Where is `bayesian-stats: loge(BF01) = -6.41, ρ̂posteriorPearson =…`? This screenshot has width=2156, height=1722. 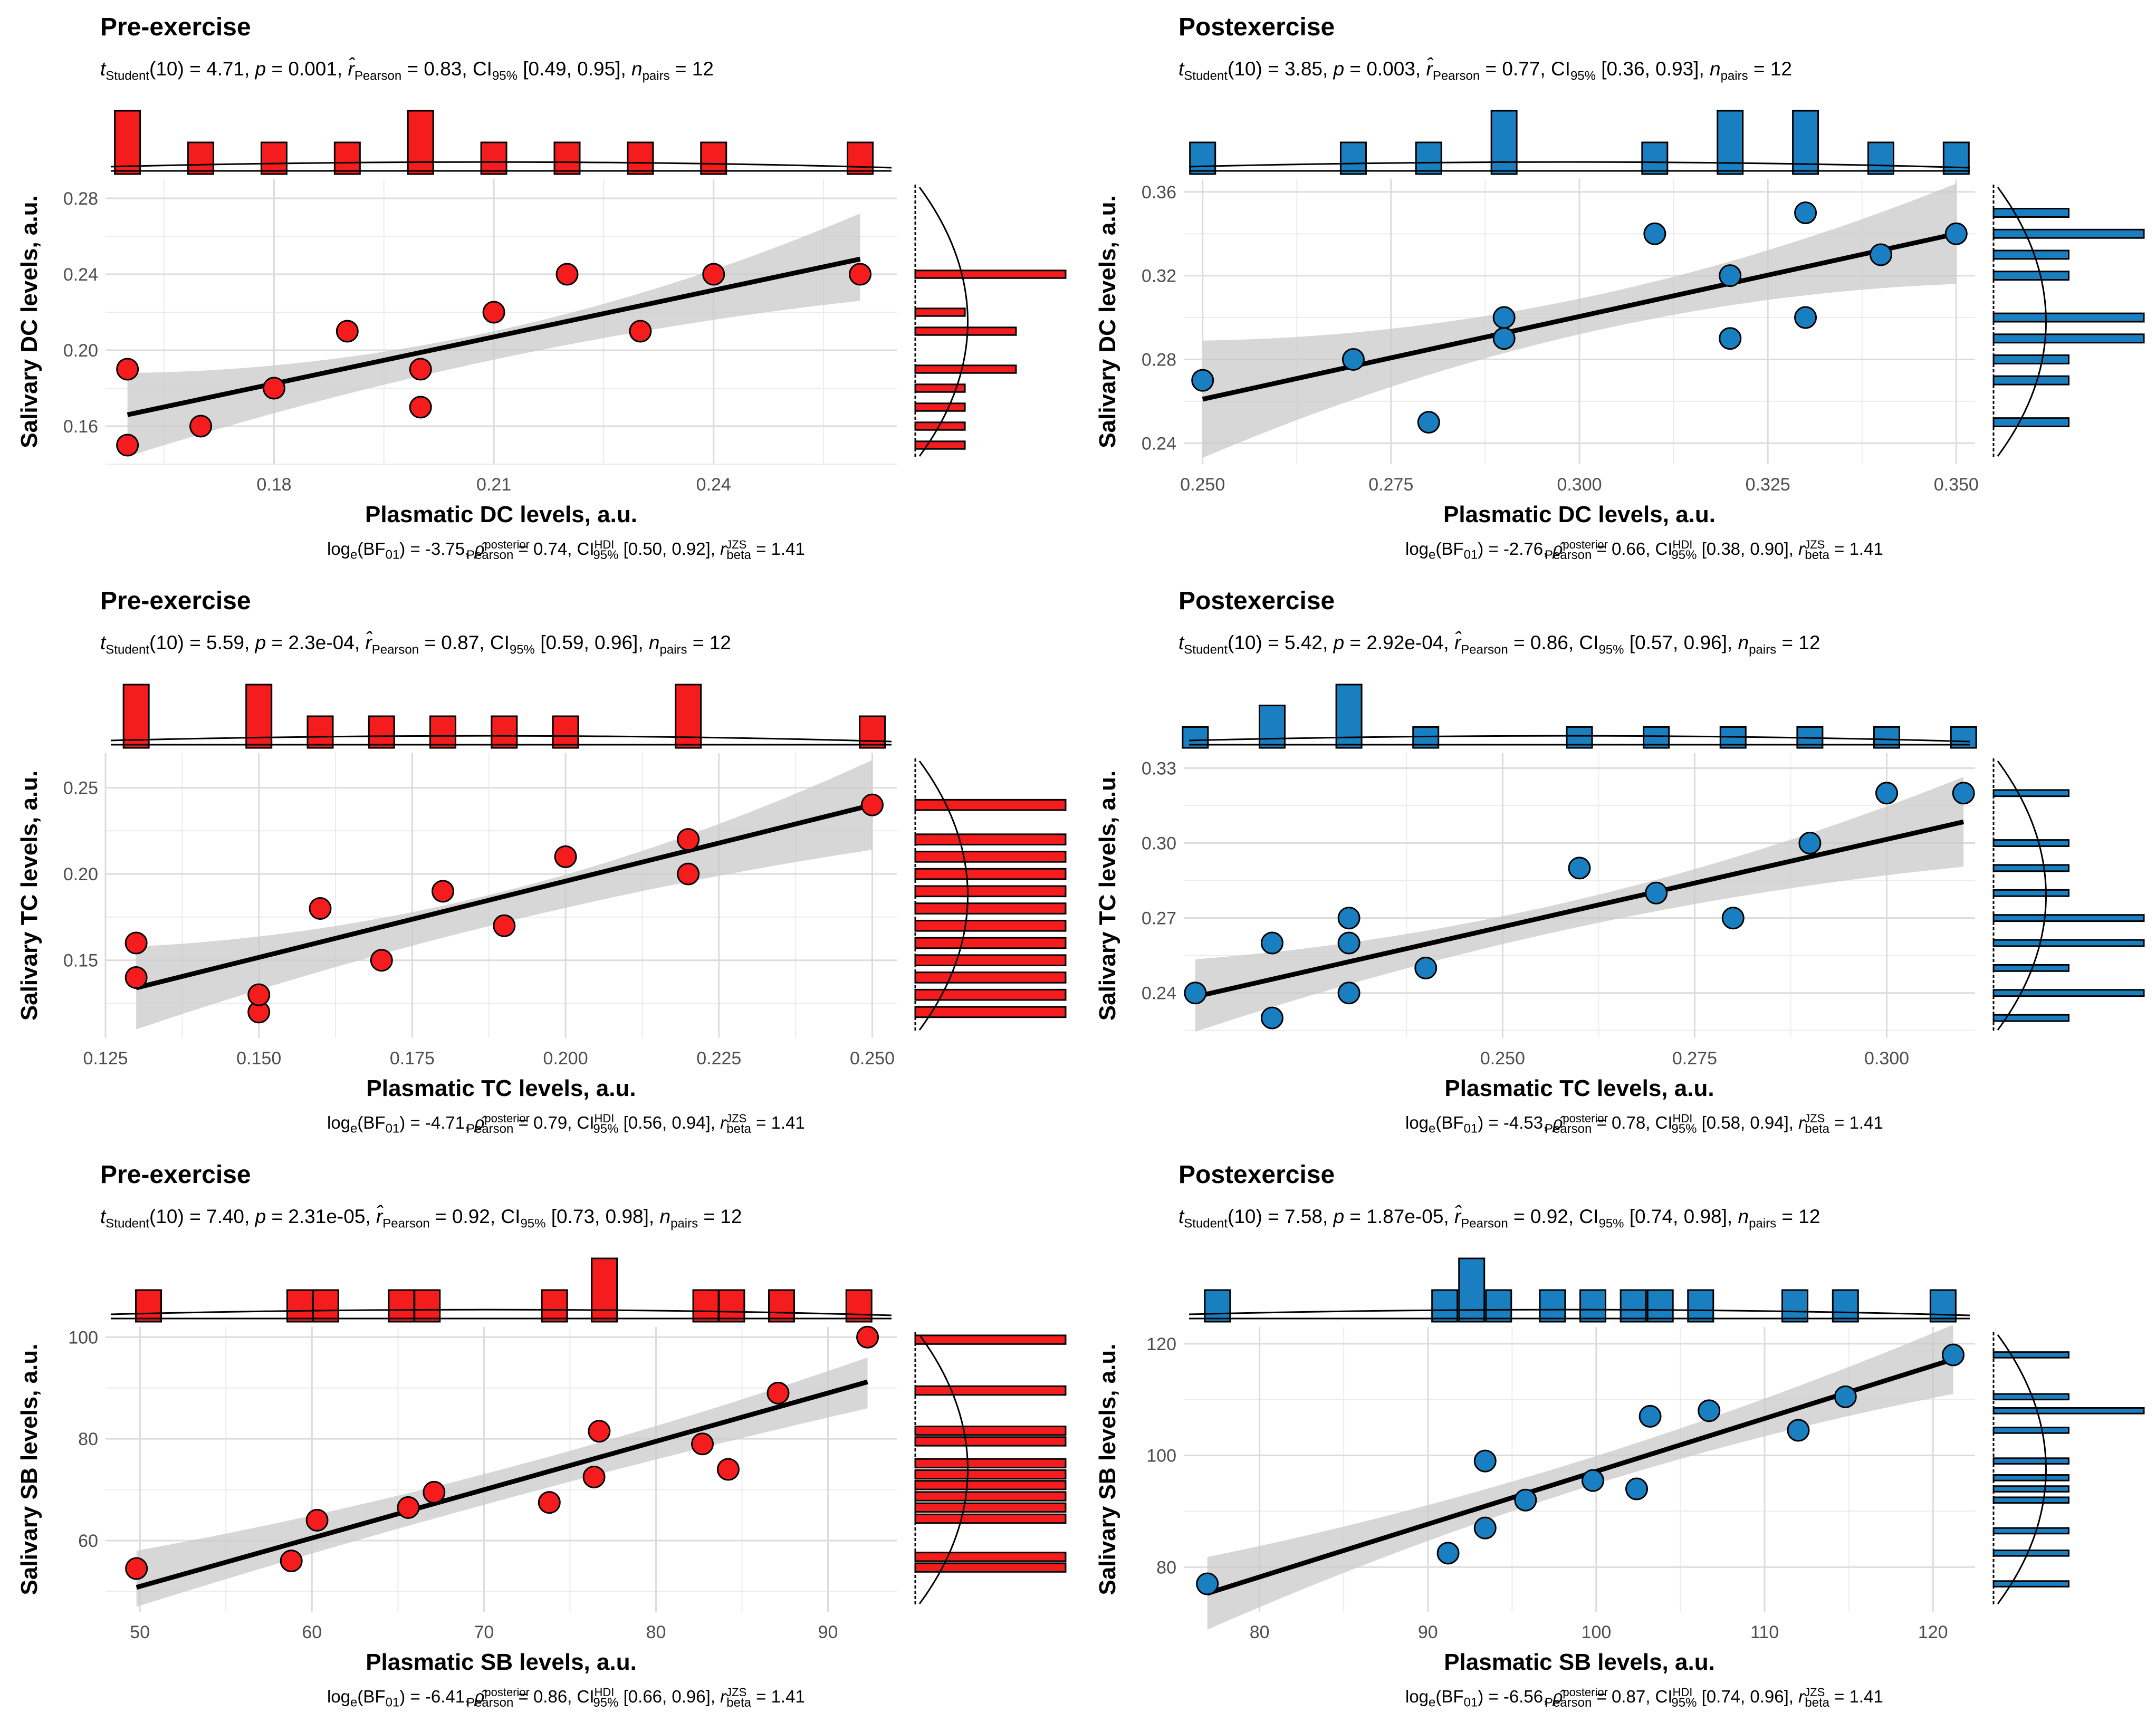
bayesian-stats: loge(BF01) = -6.41, ρ̂posteriorPearson =… is located at coordinates (566, 1698).